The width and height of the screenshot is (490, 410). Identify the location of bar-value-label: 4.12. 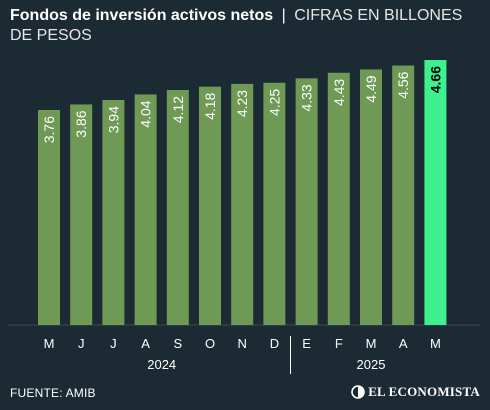
(178, 109).